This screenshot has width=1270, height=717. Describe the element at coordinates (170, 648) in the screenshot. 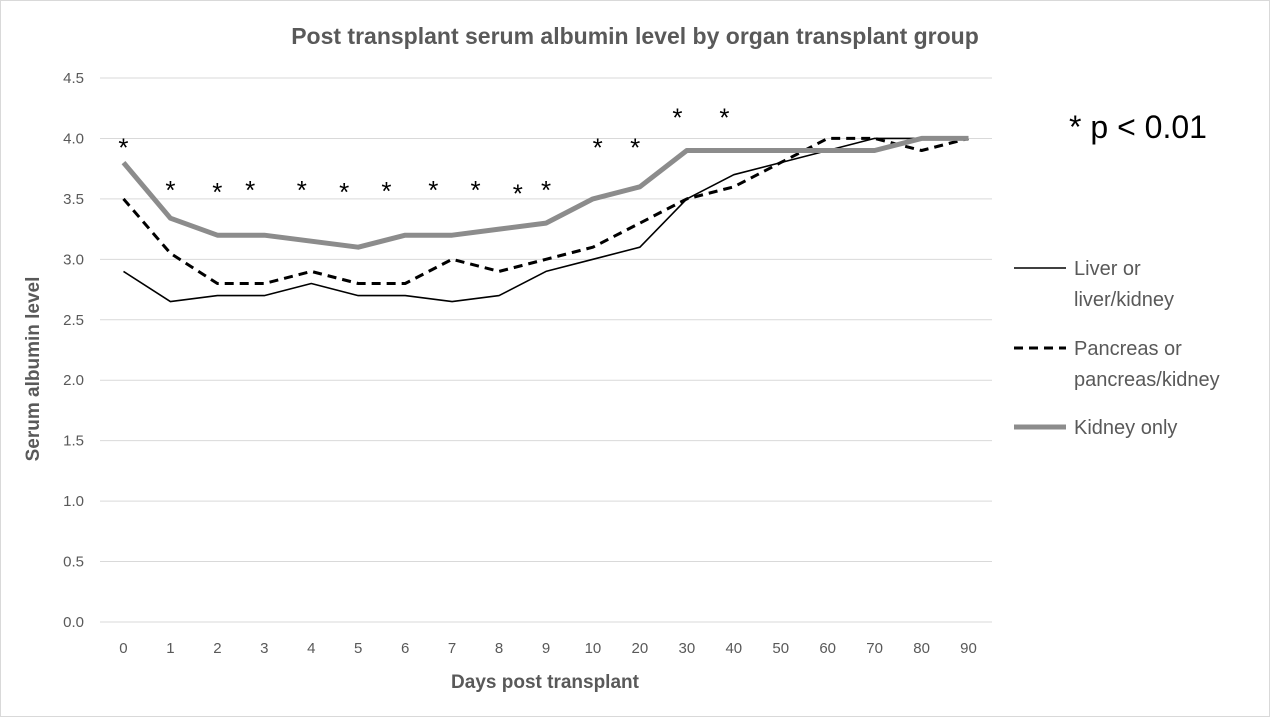

I see `x-tick-label: 1` at that location.